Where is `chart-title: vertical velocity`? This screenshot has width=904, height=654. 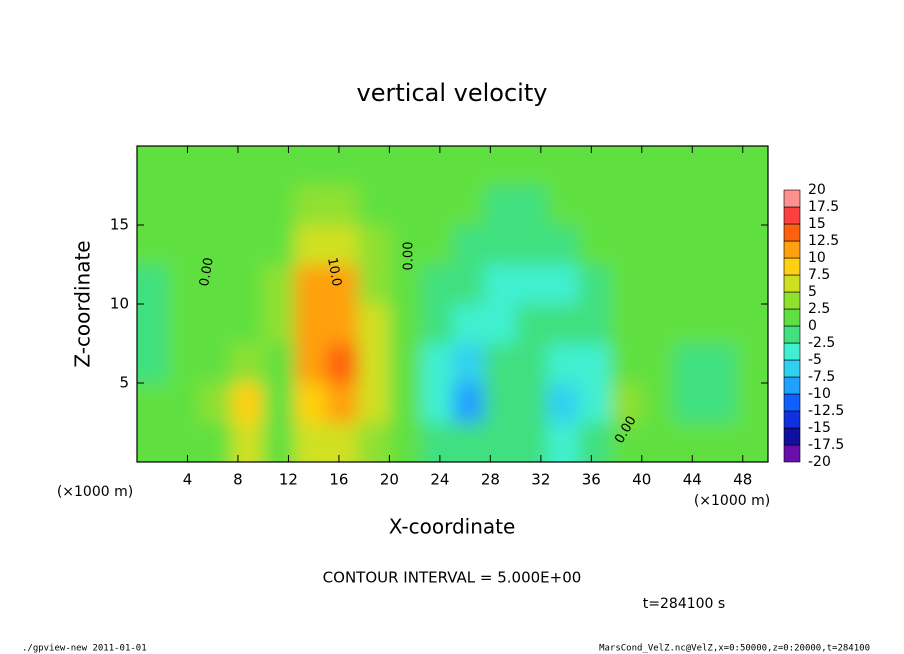 chart-title: vertical velocity is located at coordinates (452, 93).